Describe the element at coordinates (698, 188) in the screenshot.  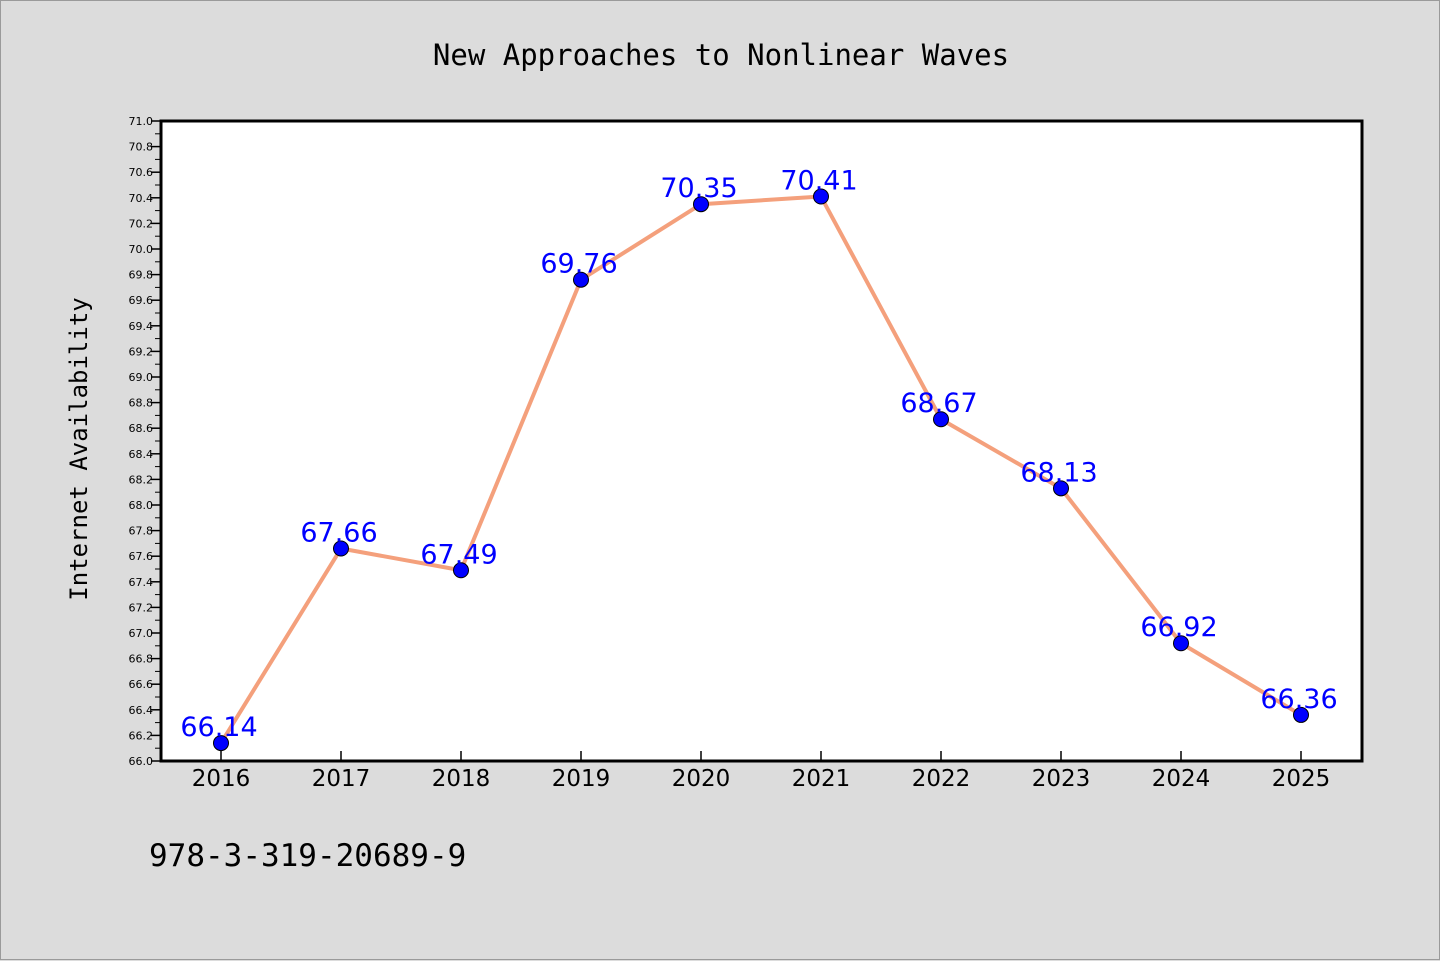
I see `data-label: 70.35` at that location.